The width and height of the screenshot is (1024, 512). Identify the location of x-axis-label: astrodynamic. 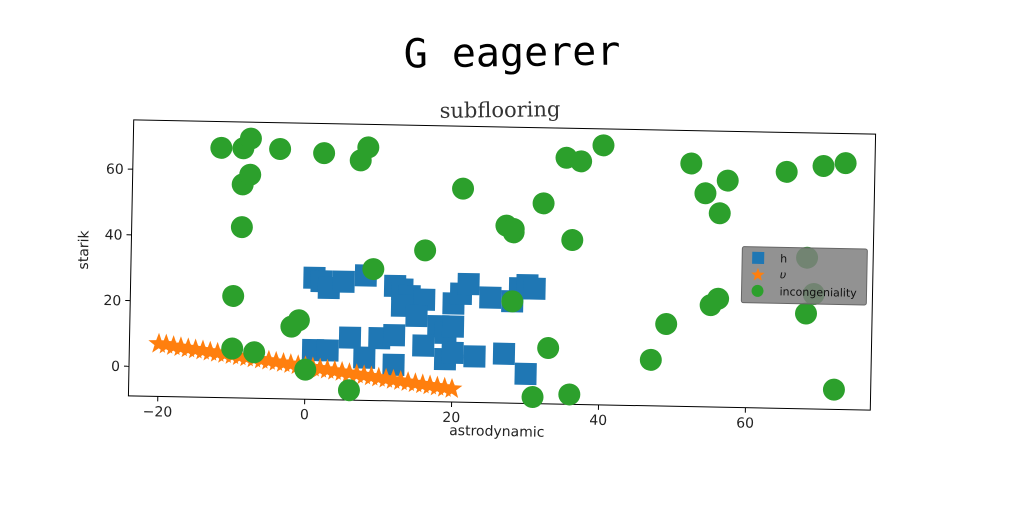
(497, 432).